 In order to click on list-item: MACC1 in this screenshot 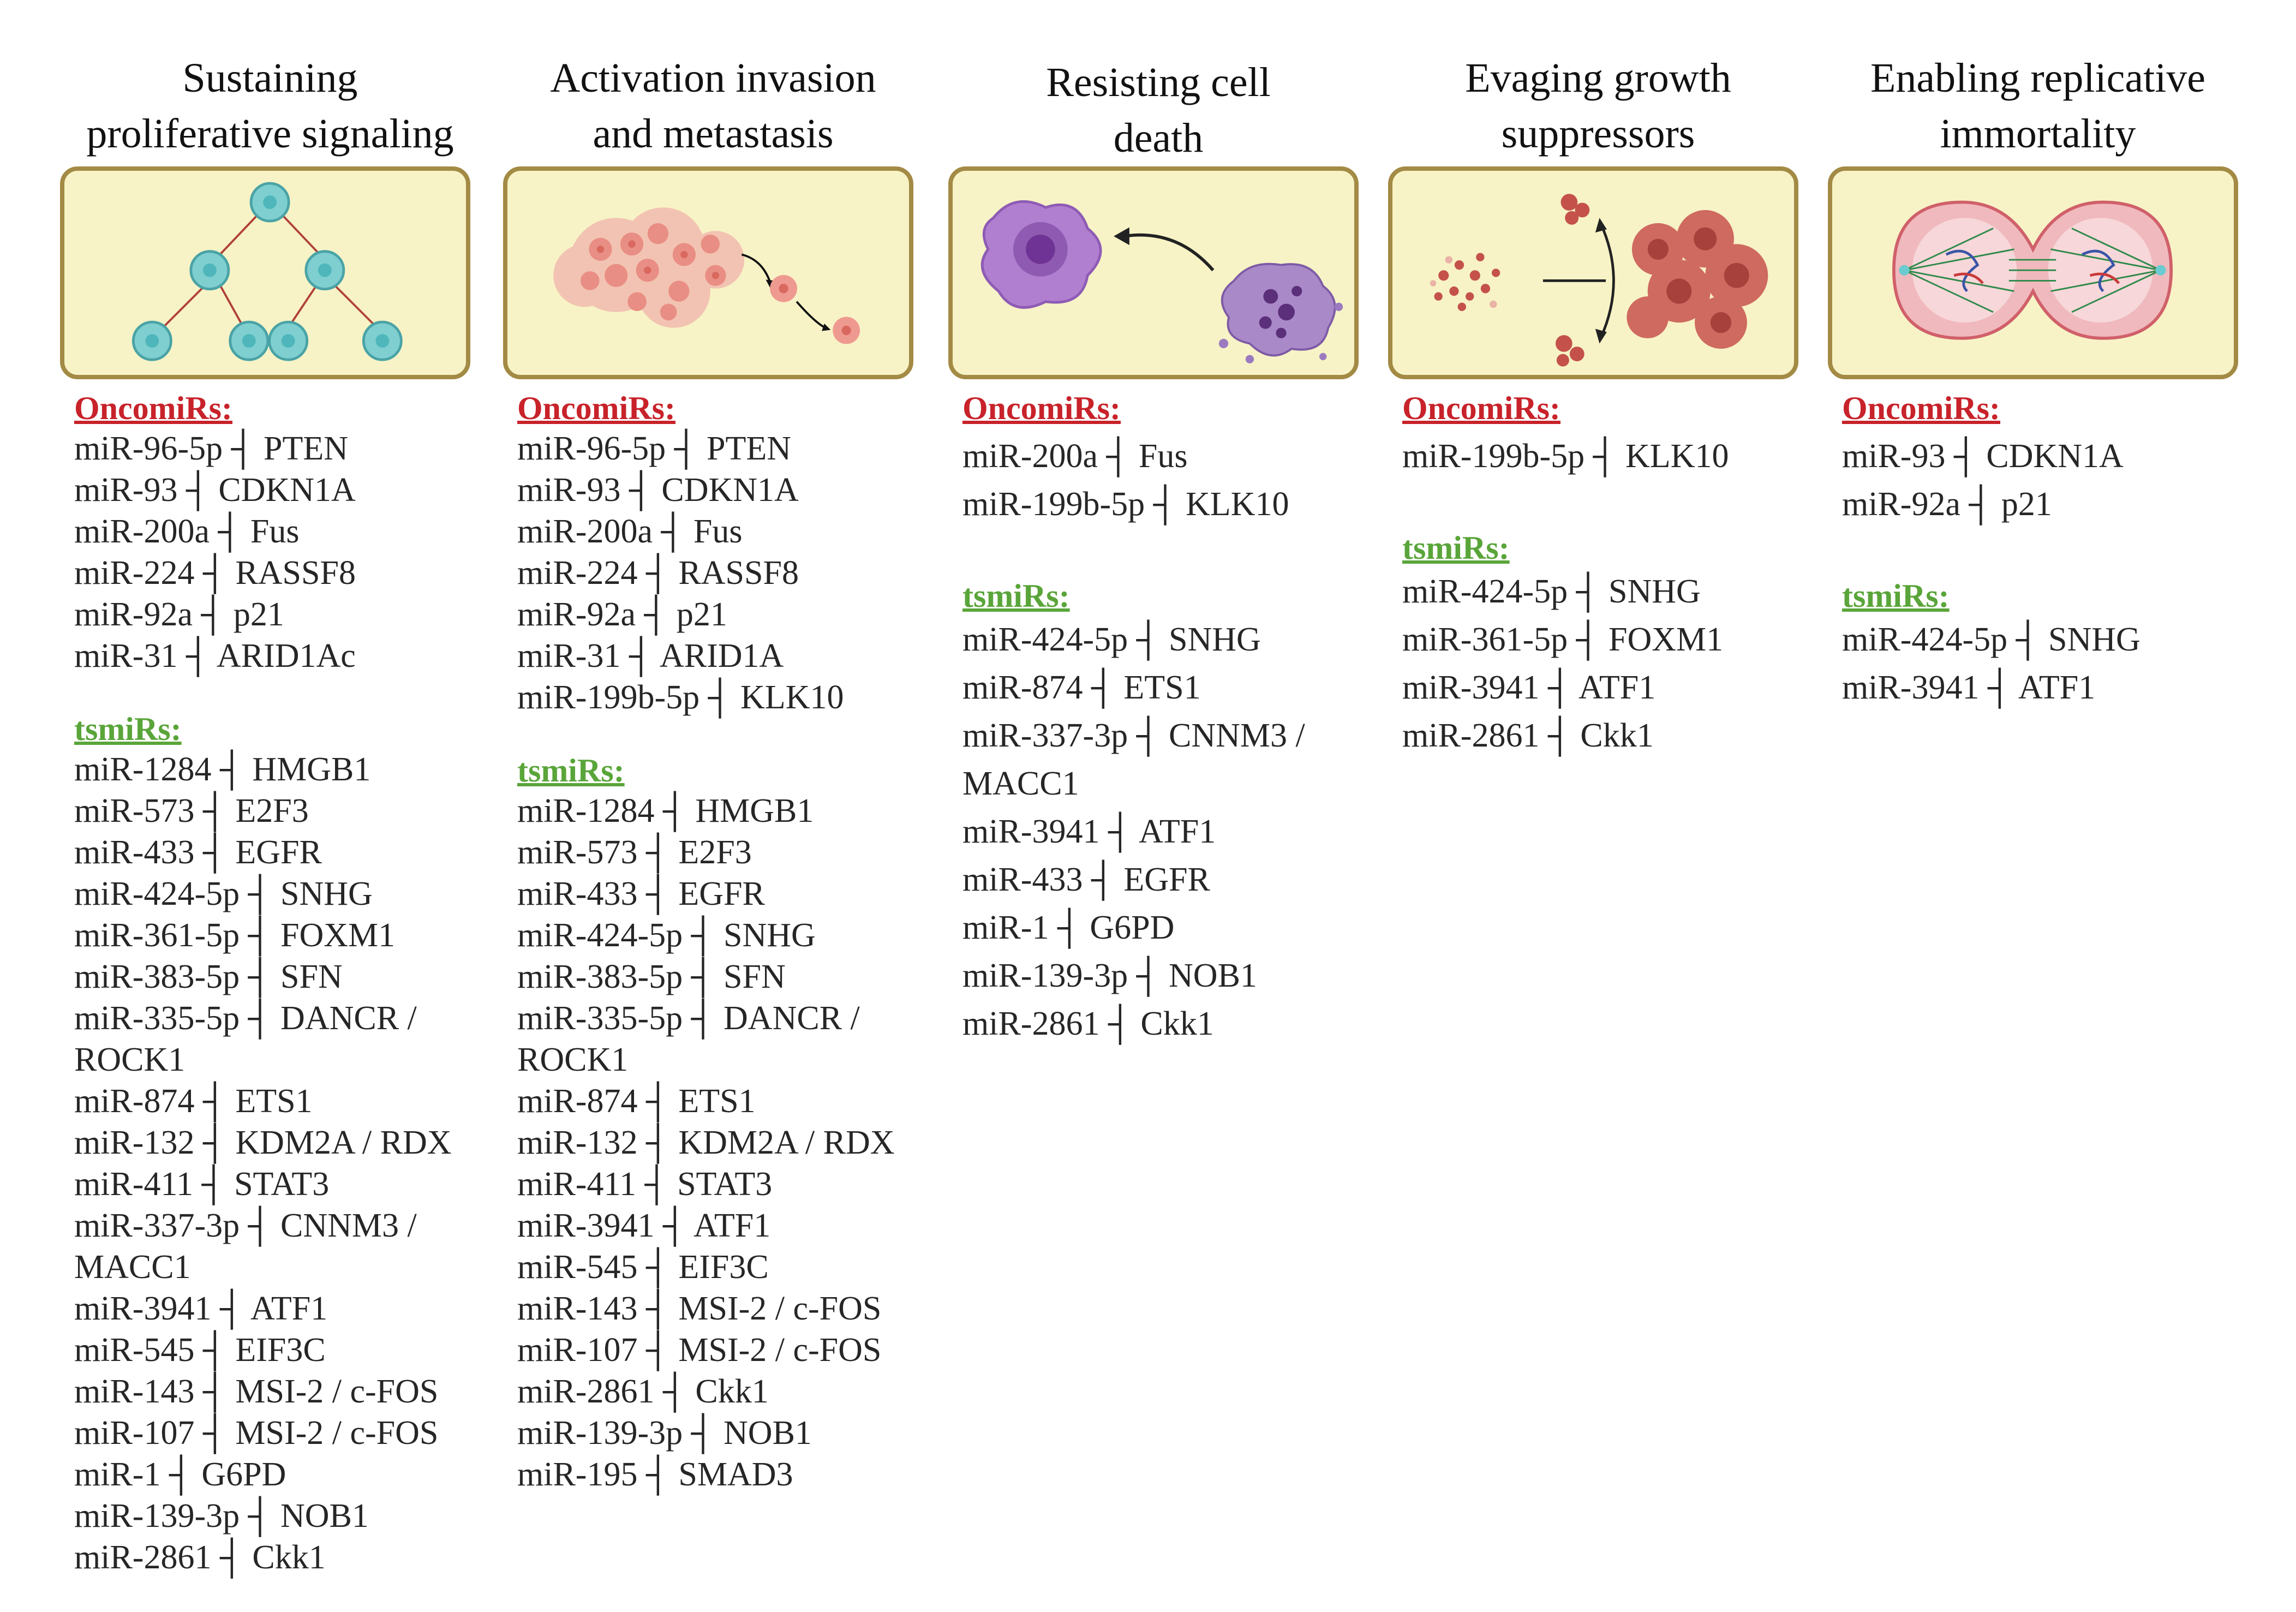, I will do `click(132, 1267)`.